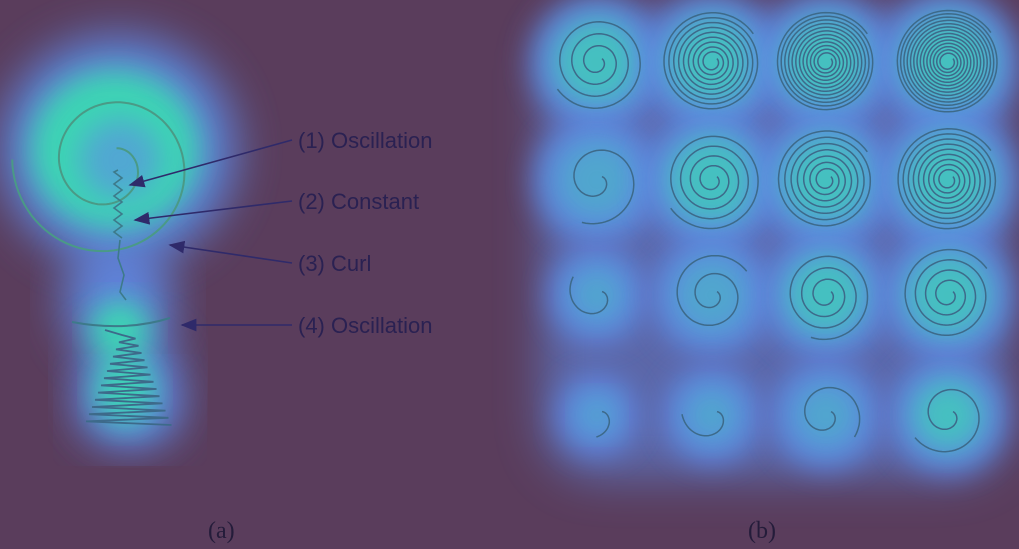 The width and height of the screenshot is (1019, 549). I want to click on annotation-curl: (3) Curl, so click(334, 263).